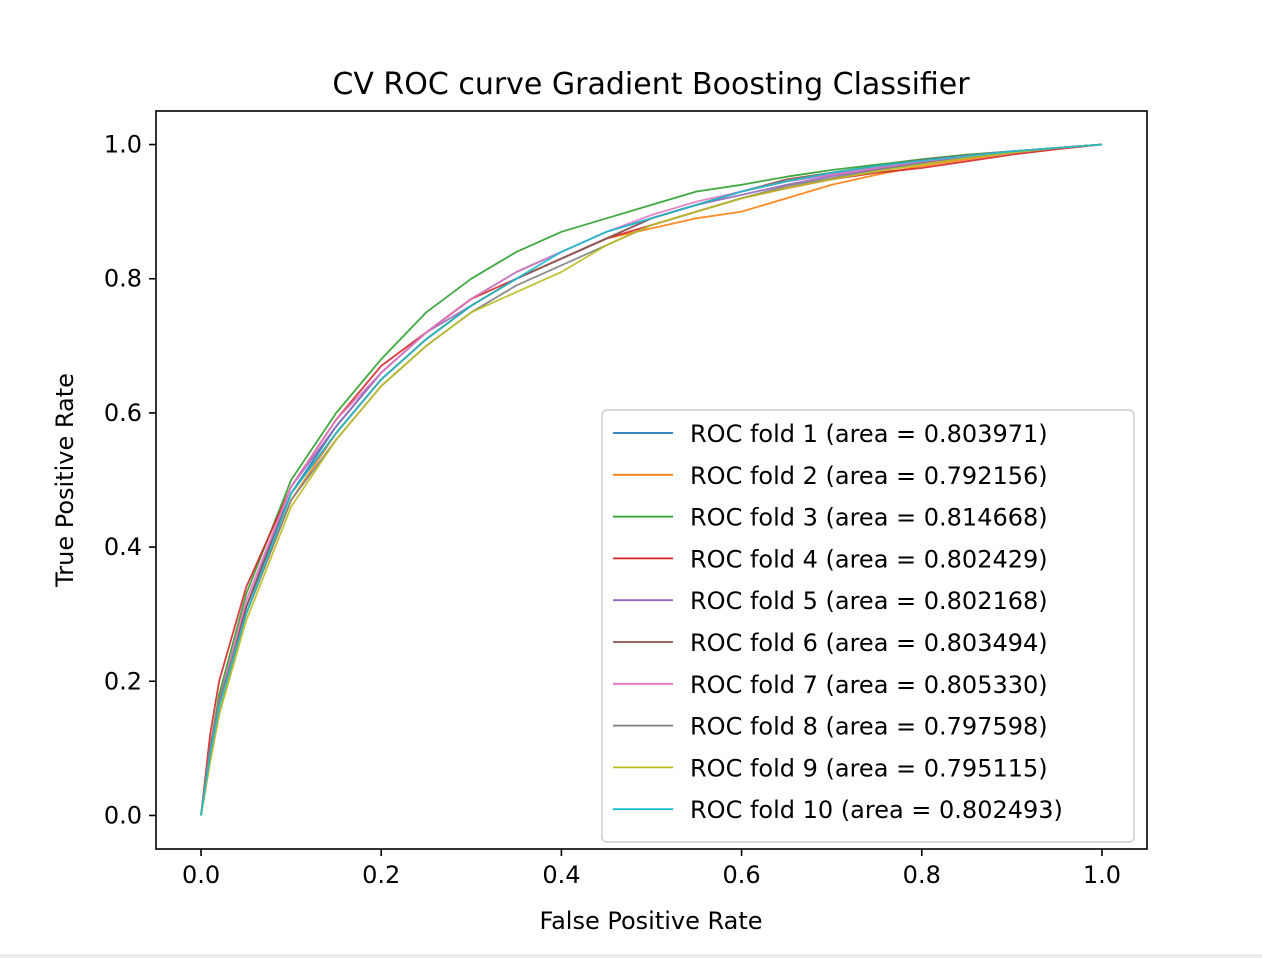 Image resolution: width=1262 pixels, height=958 pixels. I want to click on y-tick-label: 0.6, so click(123, 413).